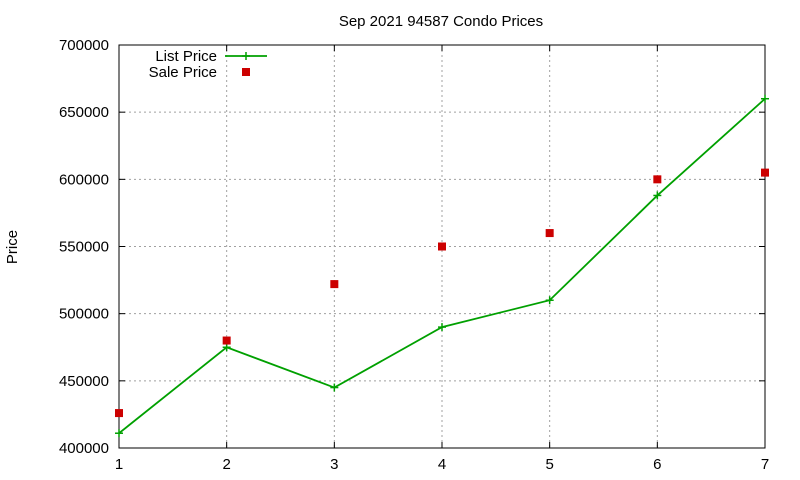 This screenshot has height=480, width=800. I want to click on y-axis-label: Price, so click(12, 247).